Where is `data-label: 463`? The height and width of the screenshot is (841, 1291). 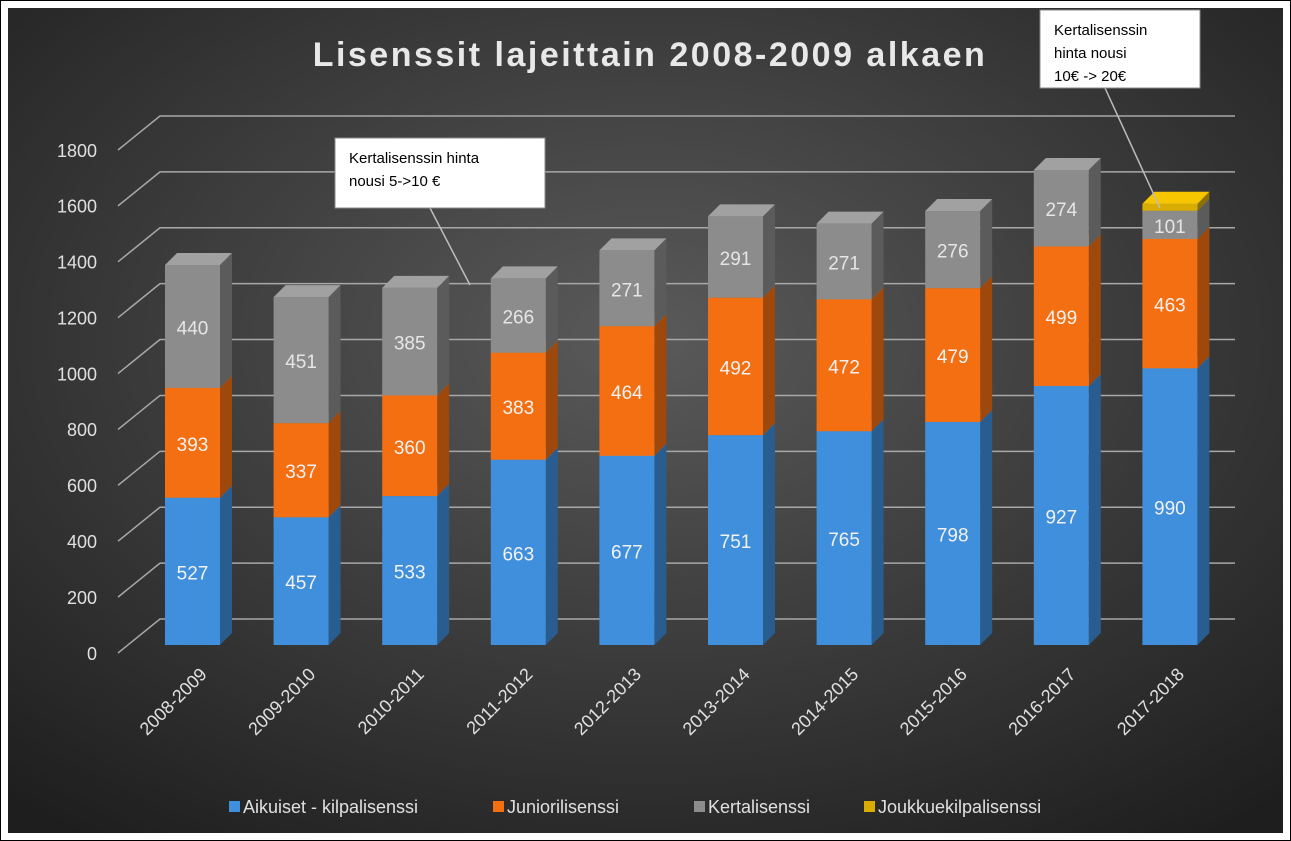 data-label: 463 is located at coordinates (1170, 306).